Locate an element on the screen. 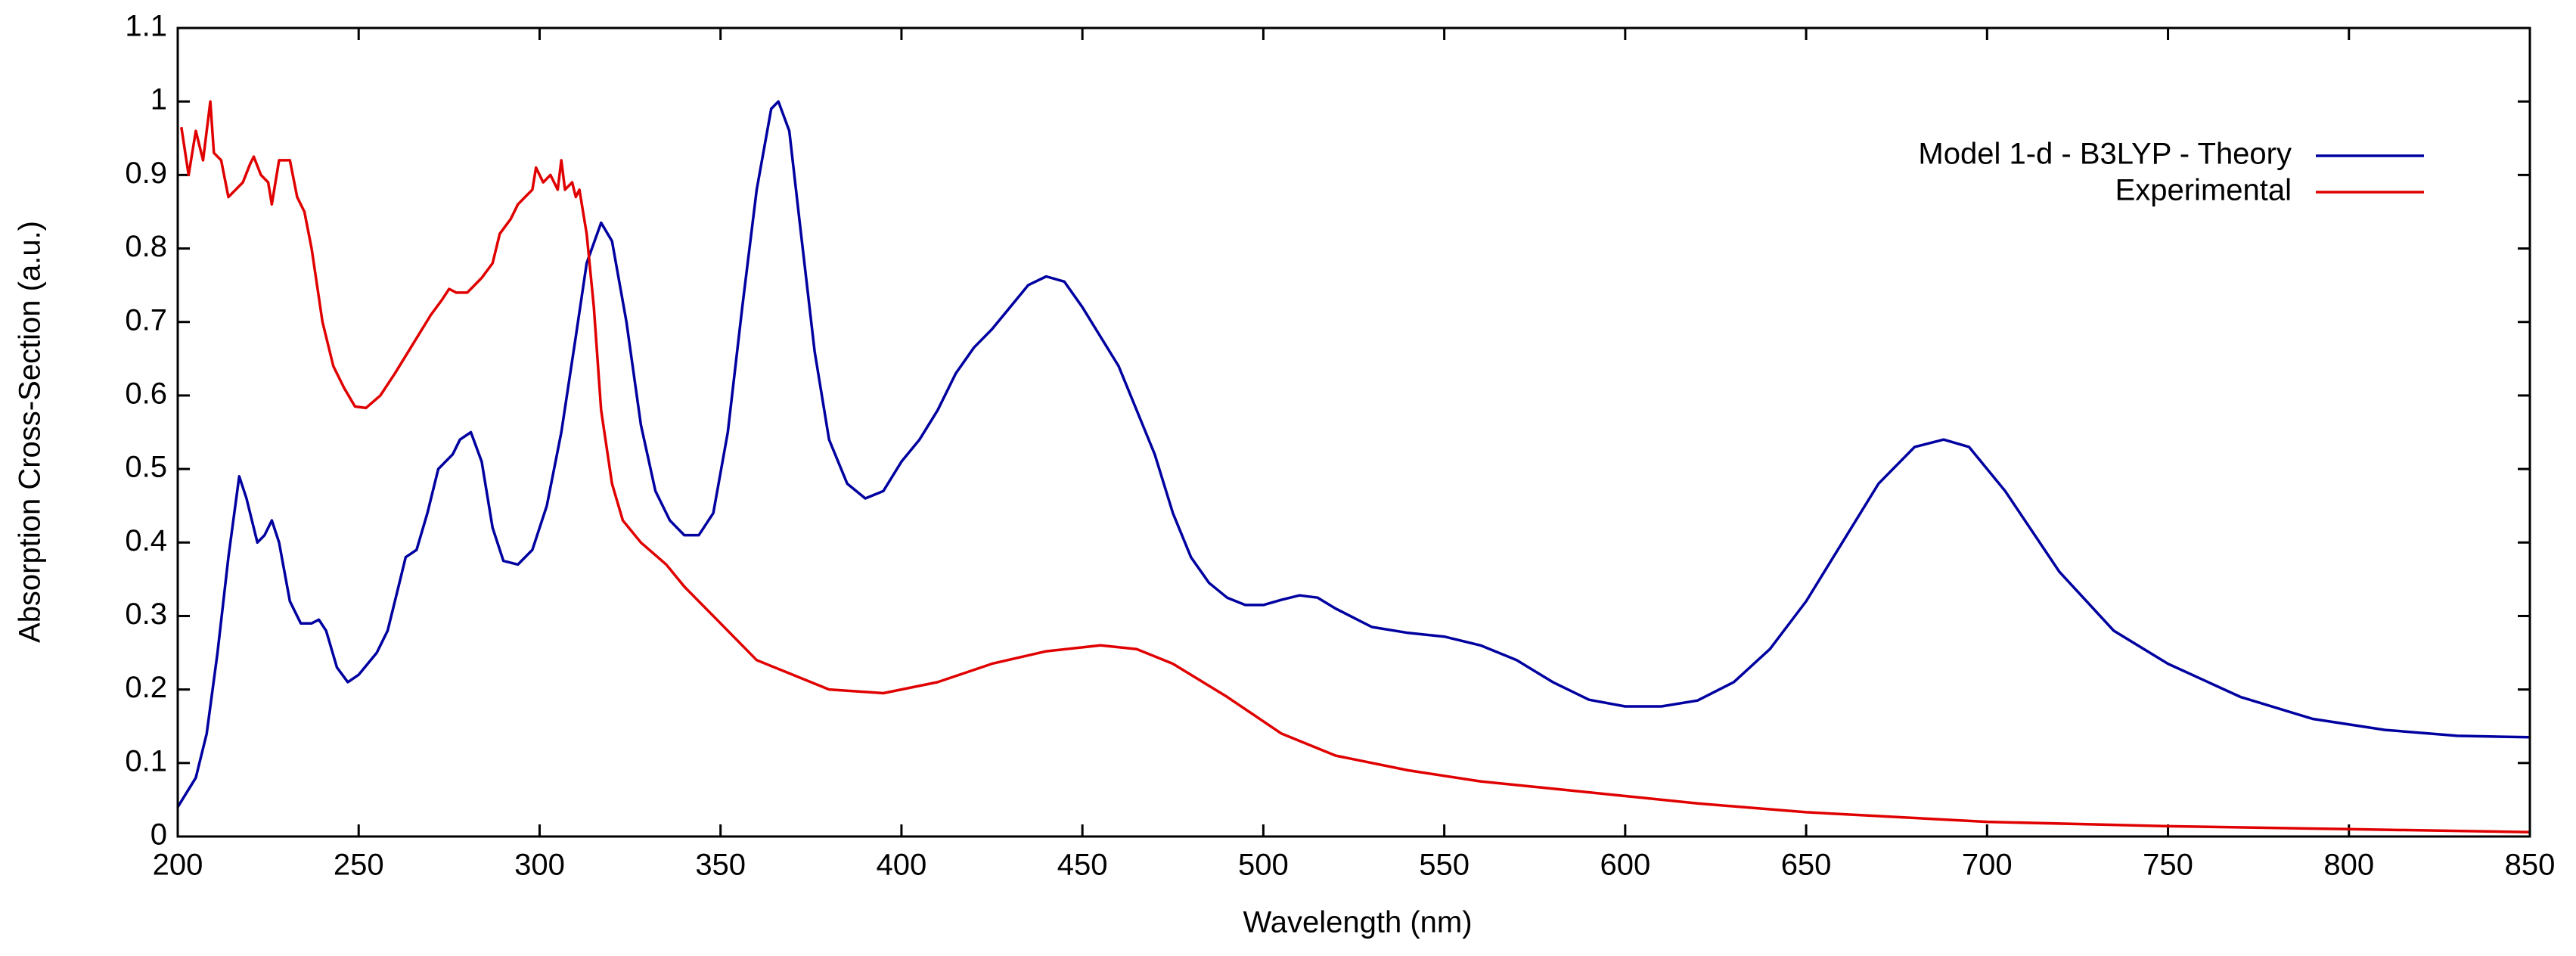 The image size is (2576, 956). x-tick-label: 200 is located at coordinates (178, 865).